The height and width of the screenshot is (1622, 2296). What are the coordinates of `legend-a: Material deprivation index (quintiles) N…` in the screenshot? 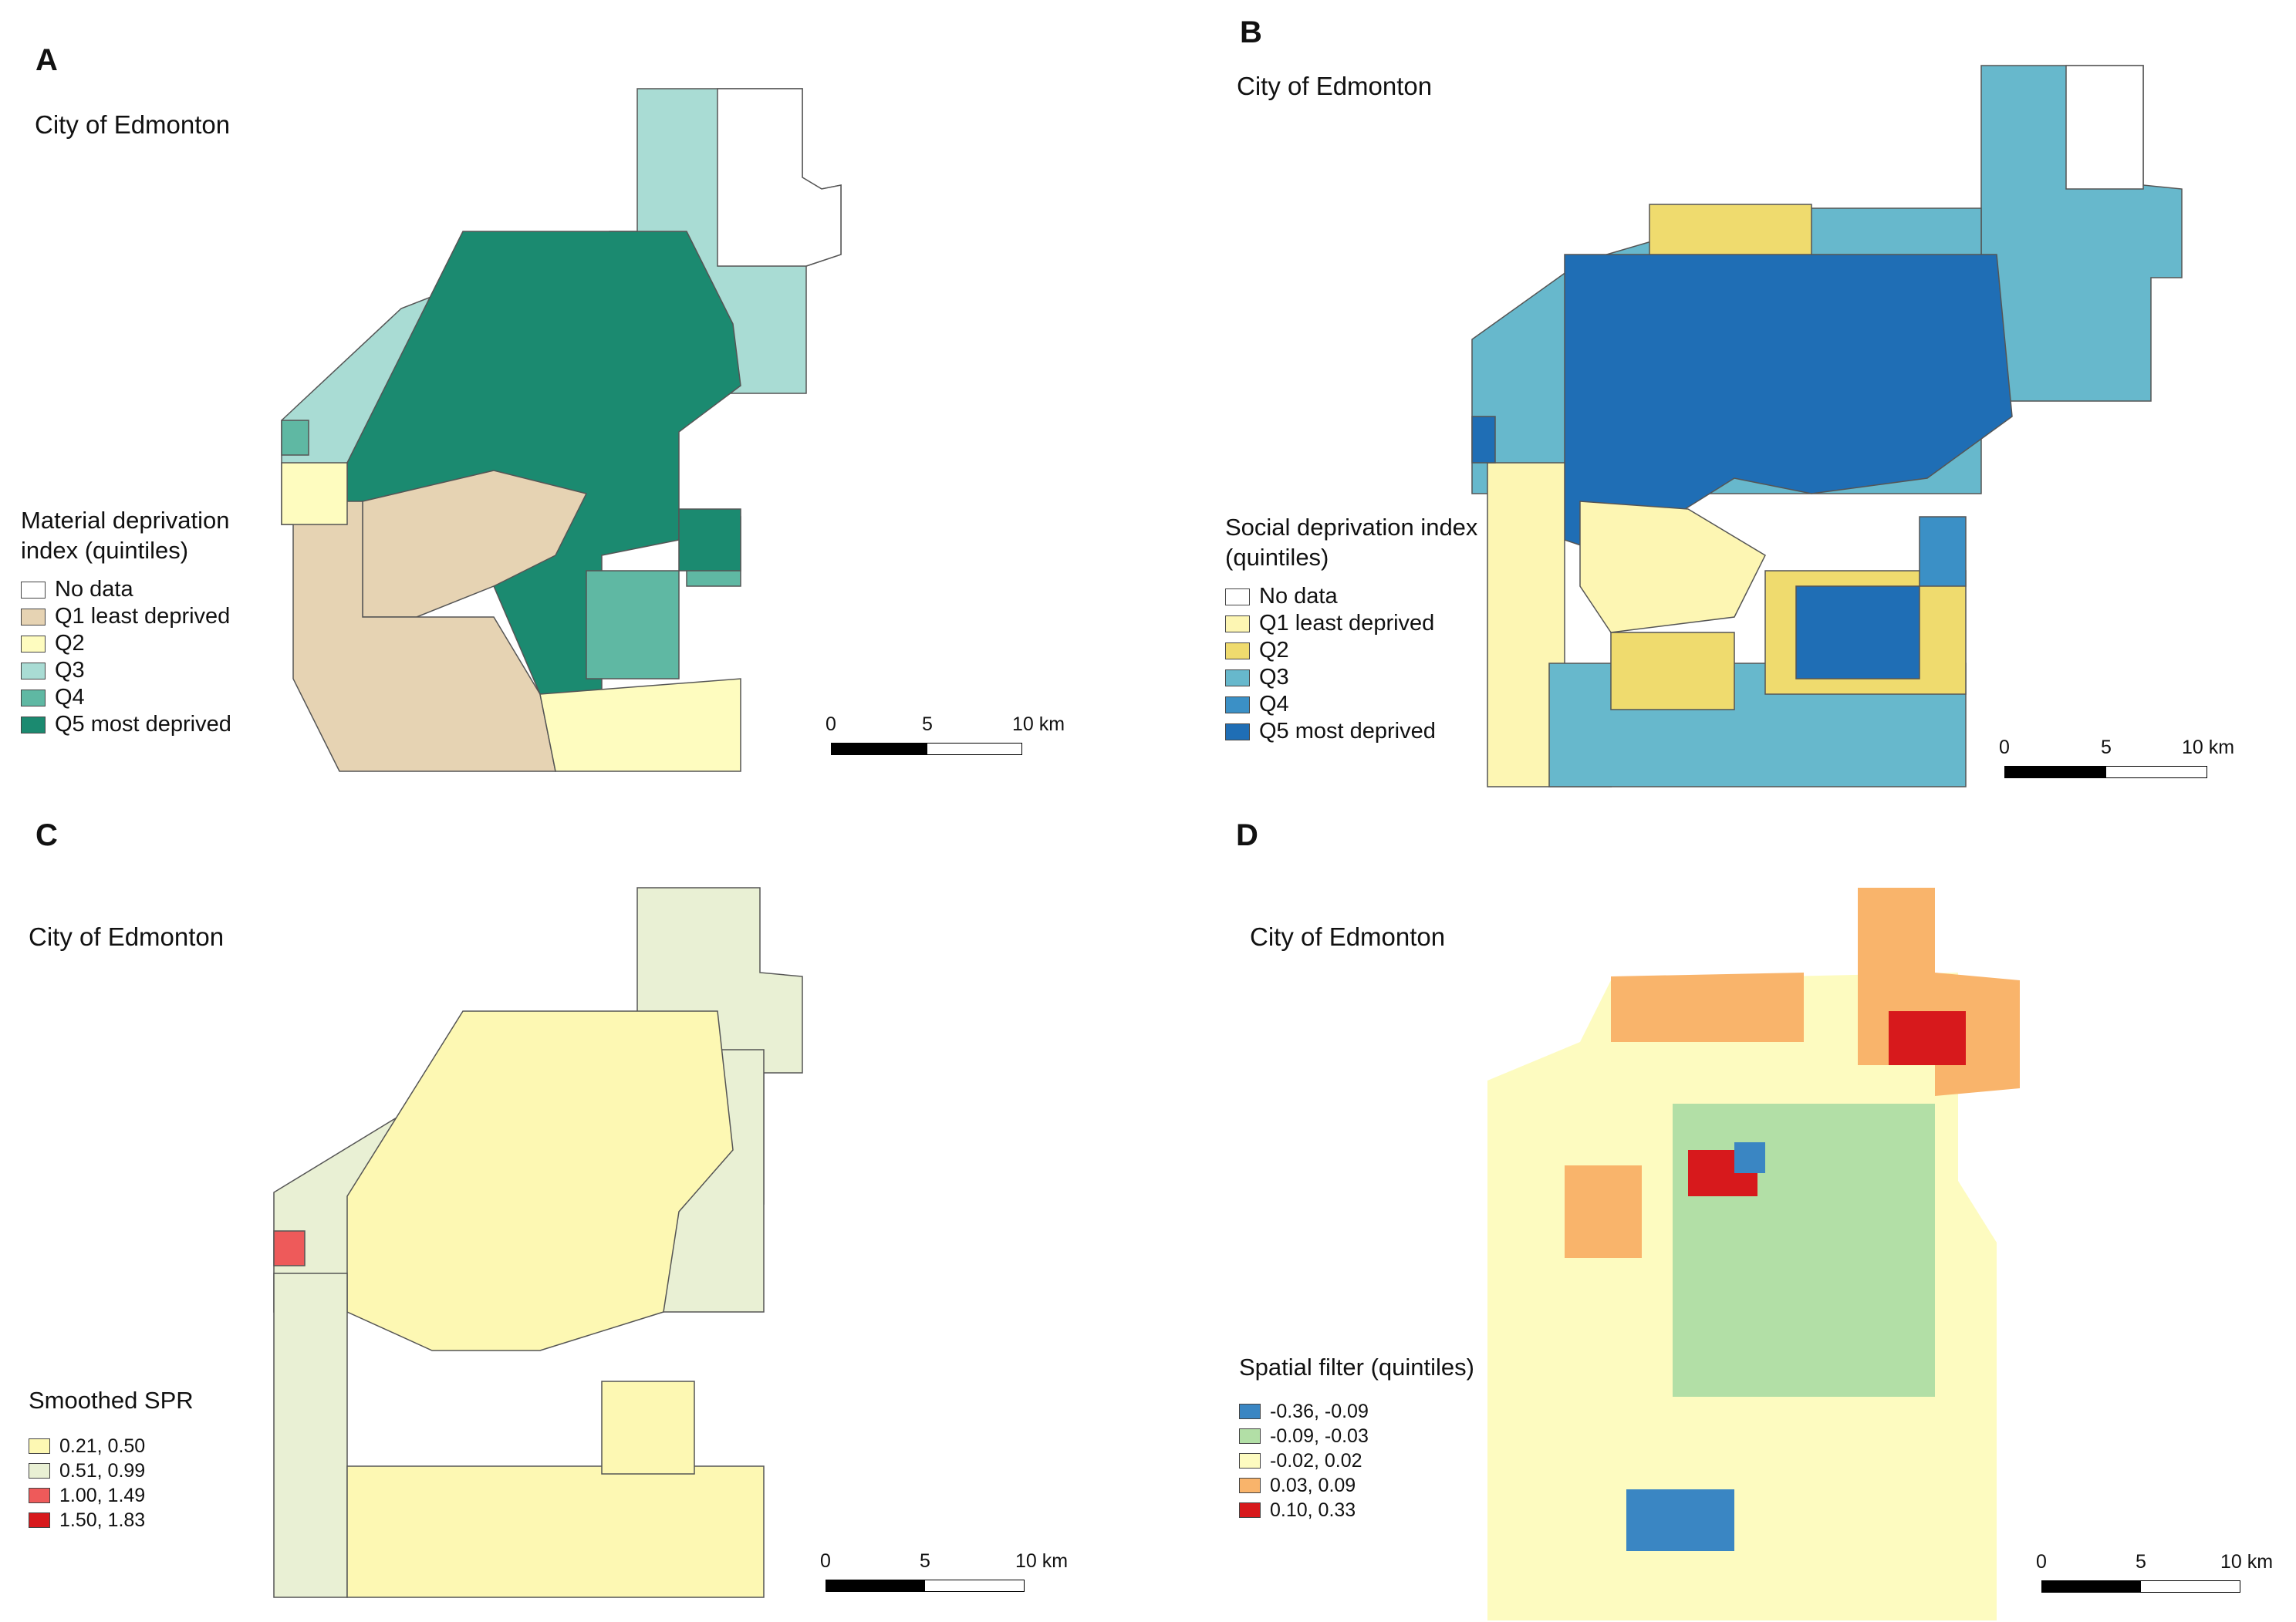 It's located at (152, 621).